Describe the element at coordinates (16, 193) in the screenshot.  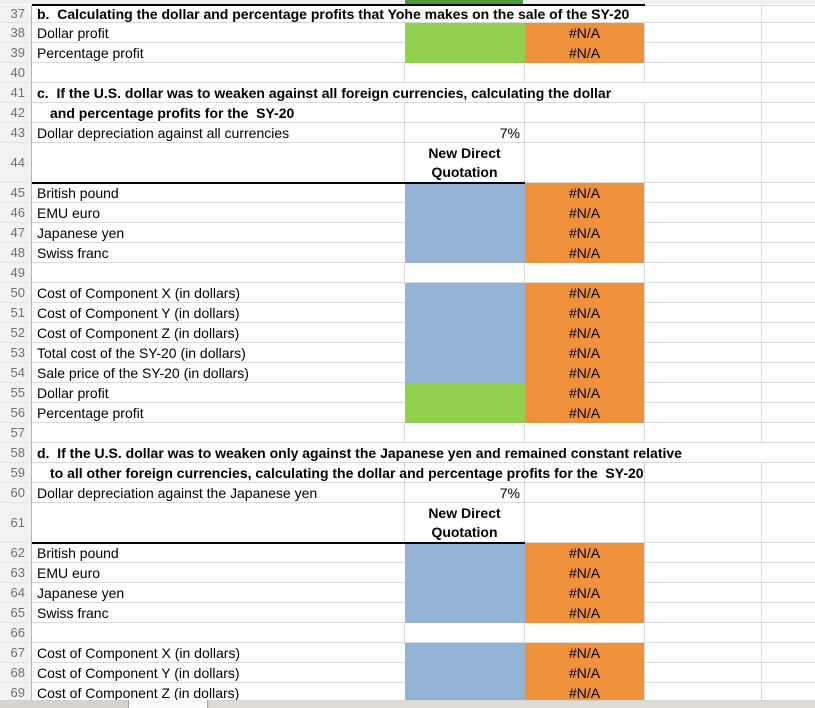
I see `row-number: 45` at that location.